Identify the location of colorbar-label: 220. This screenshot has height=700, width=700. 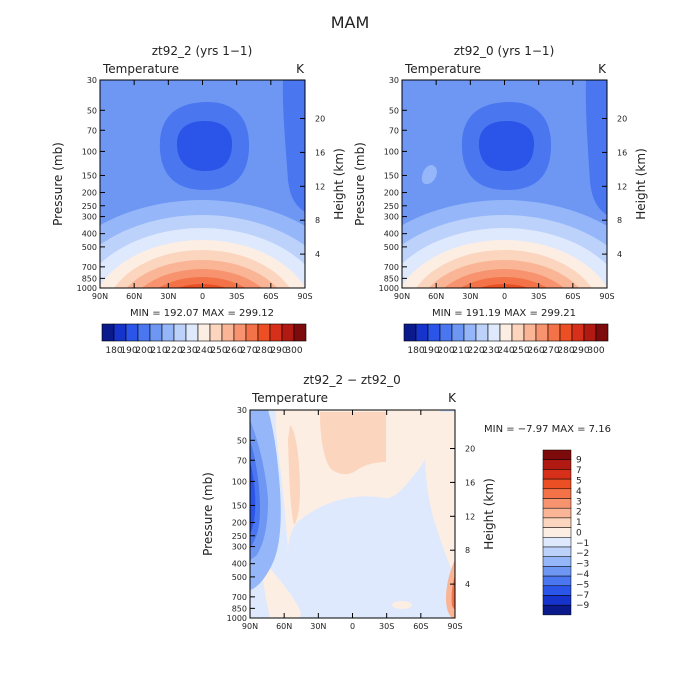
(173, 351).